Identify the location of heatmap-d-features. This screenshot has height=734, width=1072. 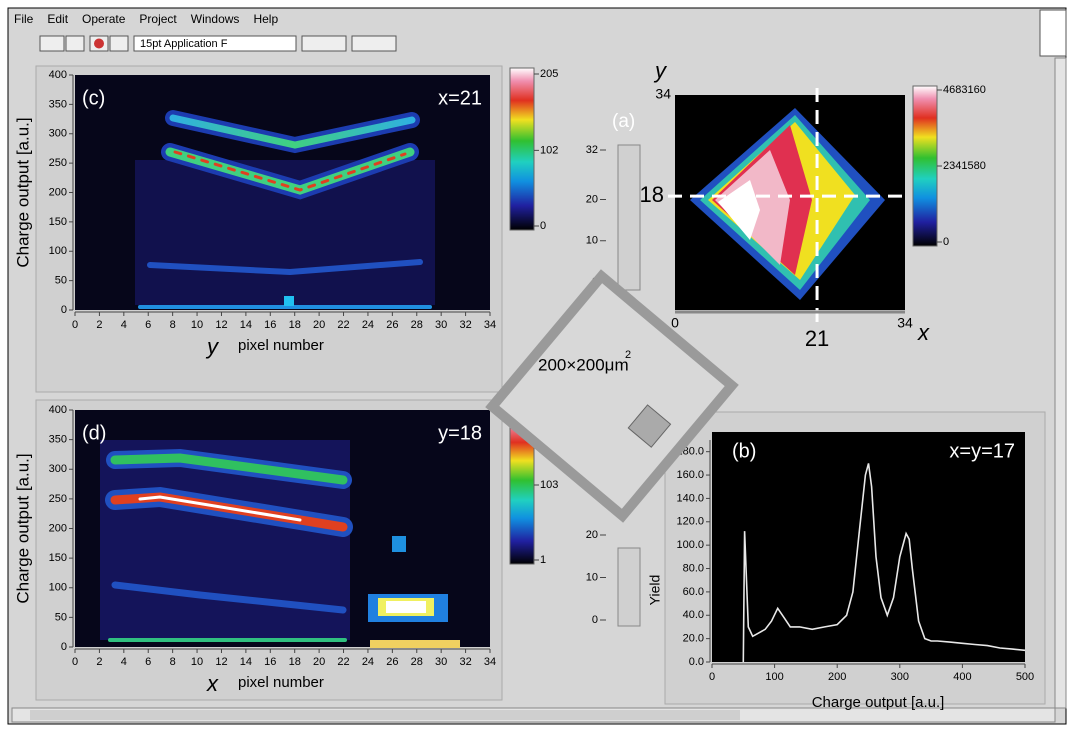
(280, 544).